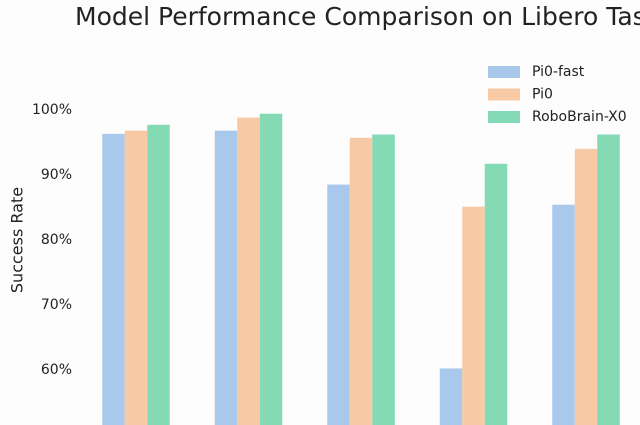 The width and height of the screenshot is (640, 425). I want to click on legend-label: RoboBrain-X0, so click(579, 117).